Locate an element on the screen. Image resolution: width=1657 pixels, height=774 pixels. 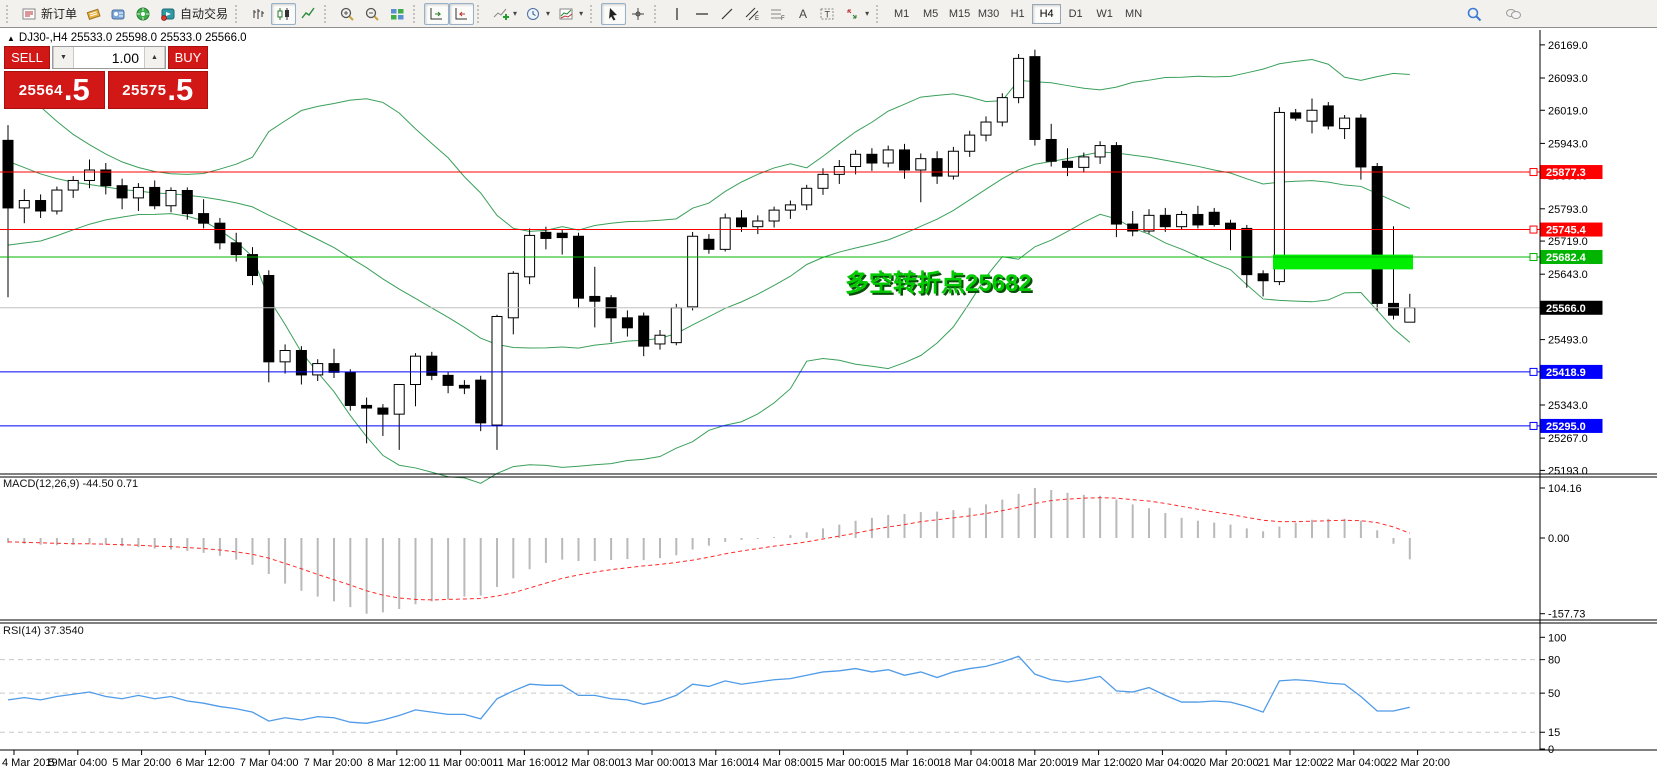
new-order-button: 新订单 is located at coordinates (49, 14).